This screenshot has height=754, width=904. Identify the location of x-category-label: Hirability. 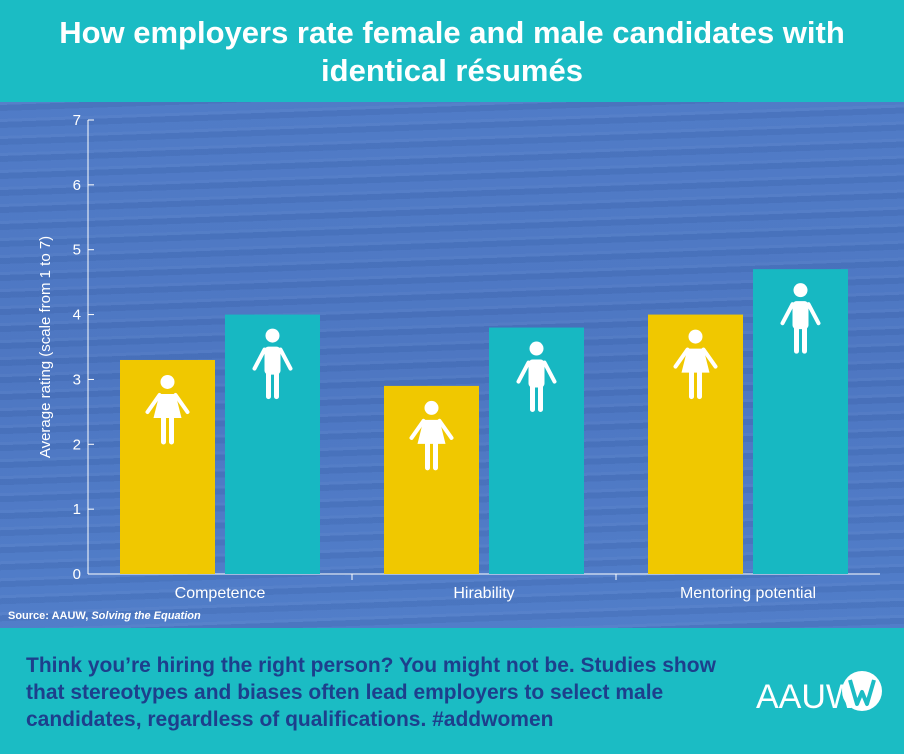
(483, 593).